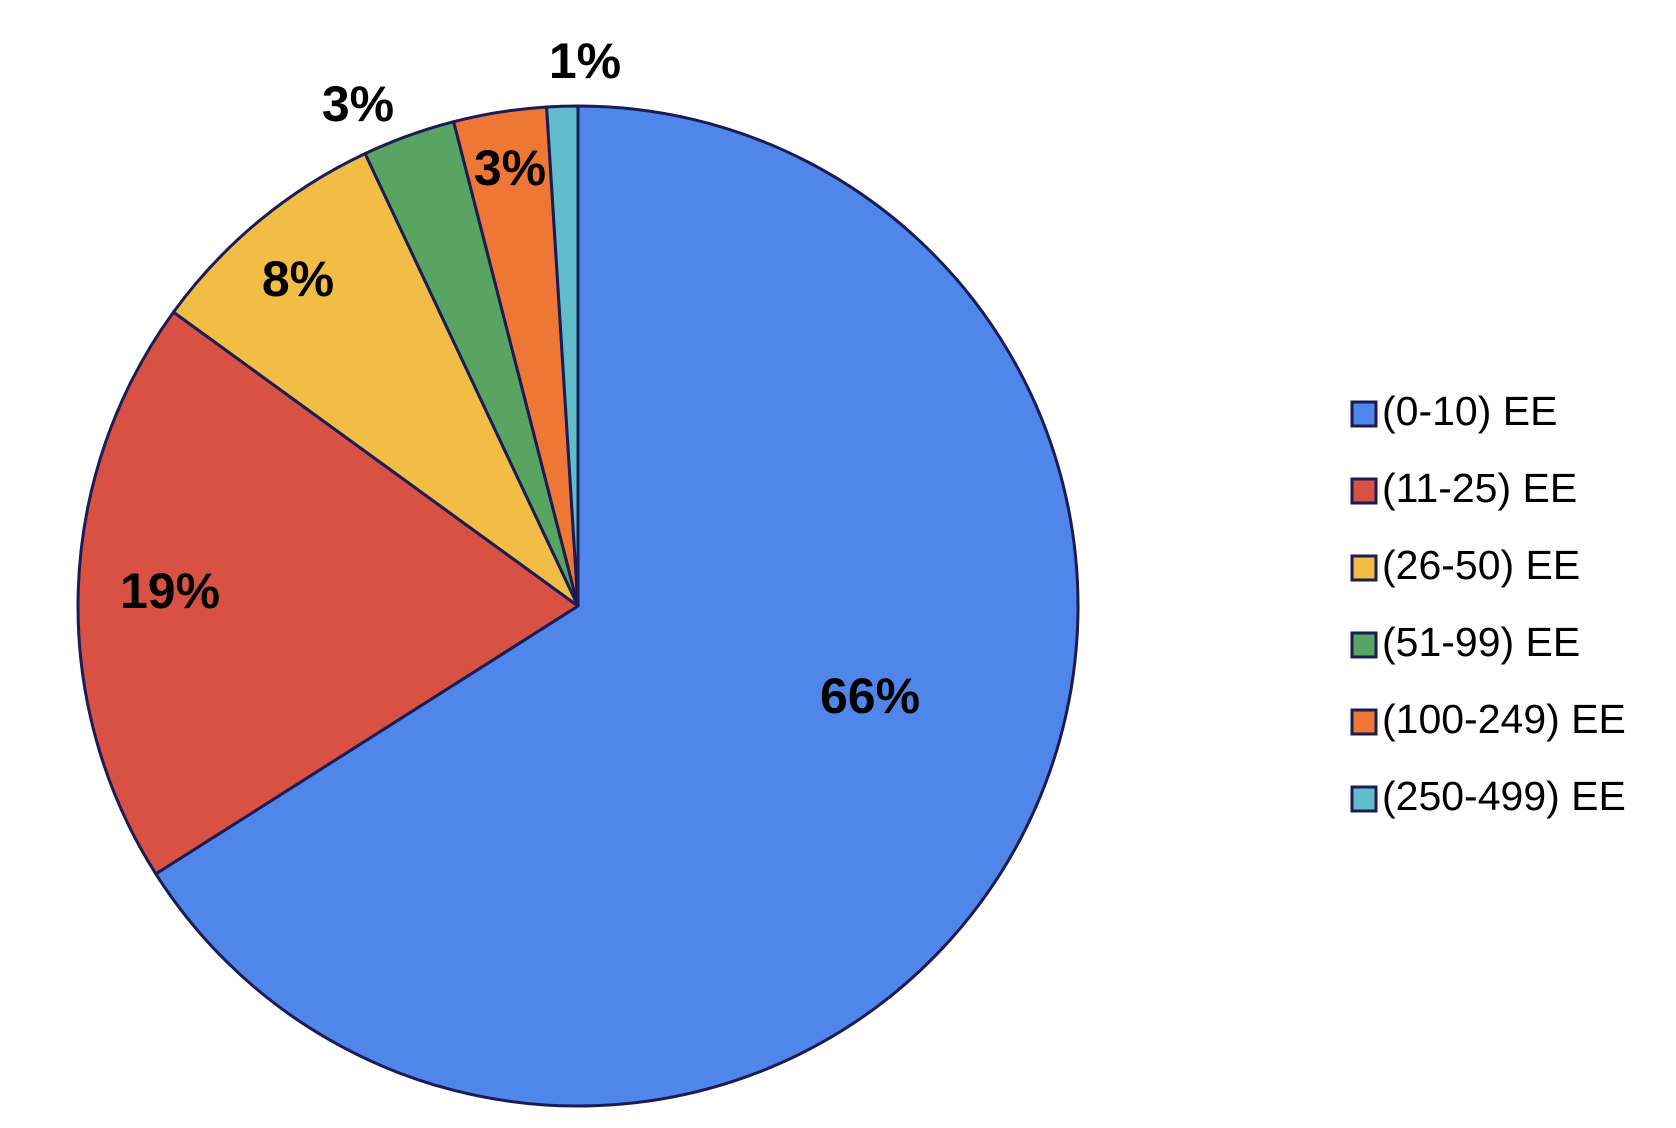  Describe the element at coordinates (1481, 642) in the screenshot. I see `legend-label-4: (51-99) EE` at that location.